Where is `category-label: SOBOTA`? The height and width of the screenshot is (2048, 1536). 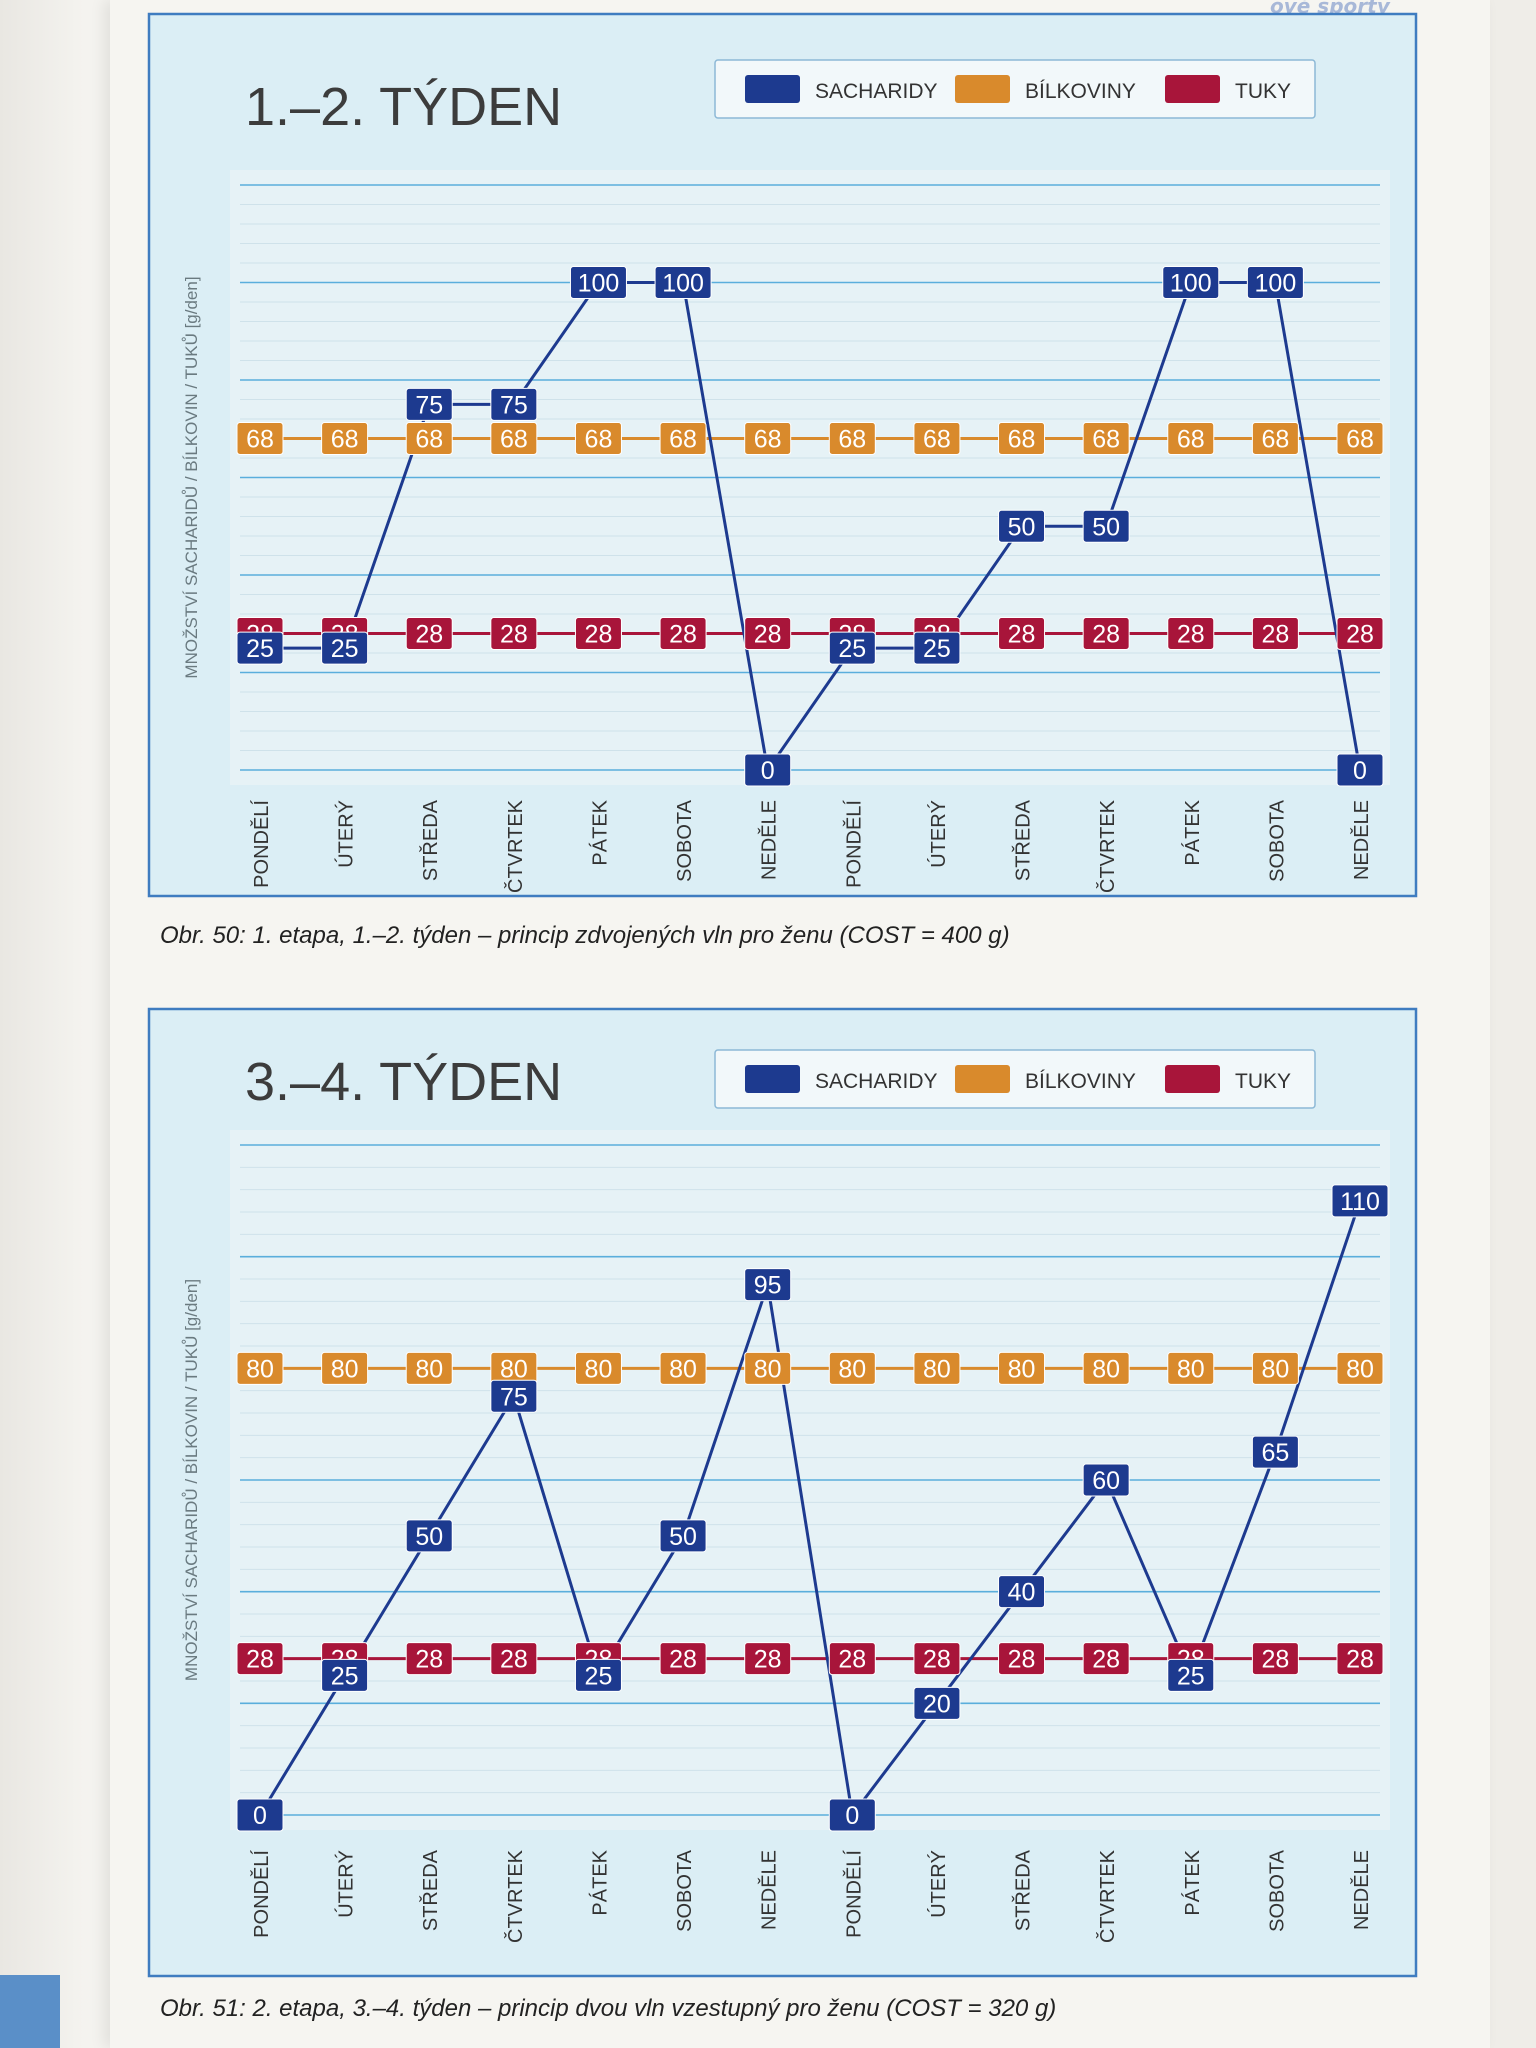
category-label: SOBOTA is located at coordinates (685, 1890).